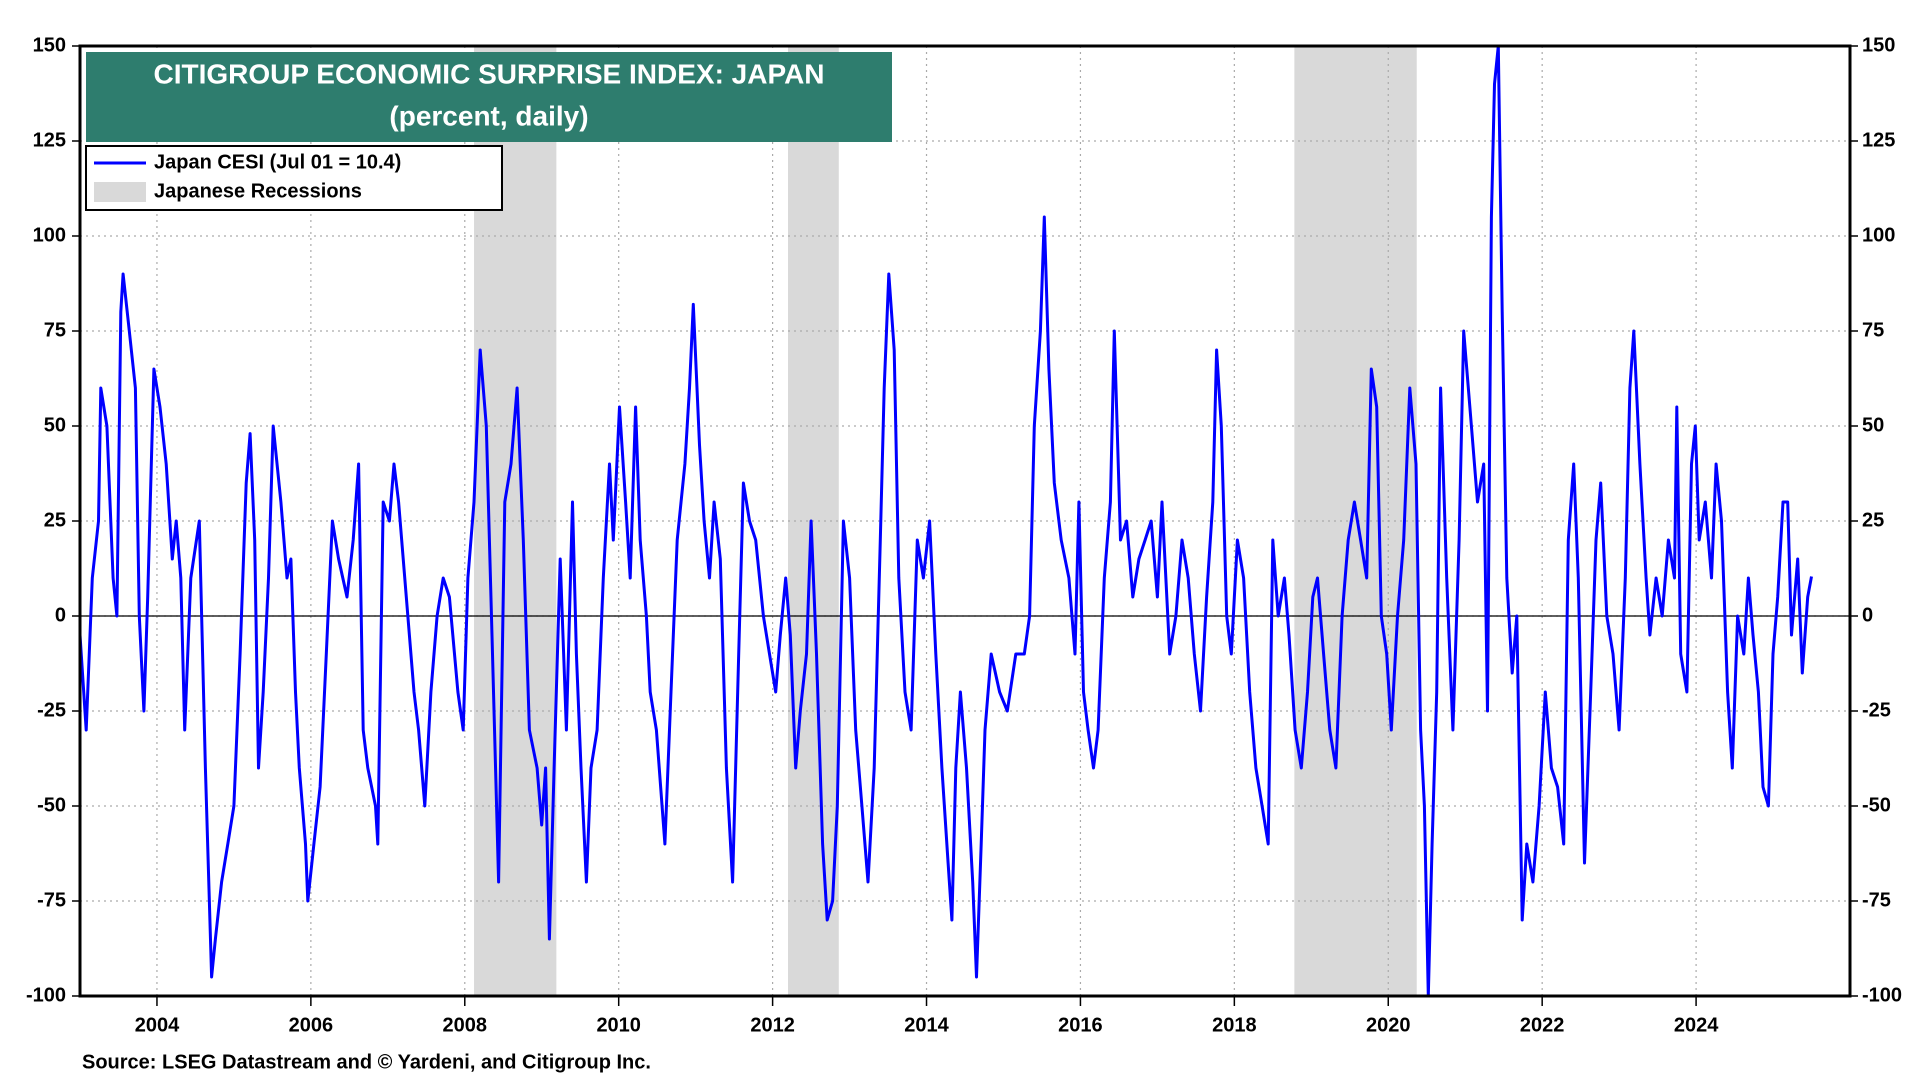 Image resolution: width=1920 pixels, height=1080 pixels. What do you see at coordinates (51, 805) in the screenshot?
I see `y-tick-label: -50` at bounding box center [51, 805].